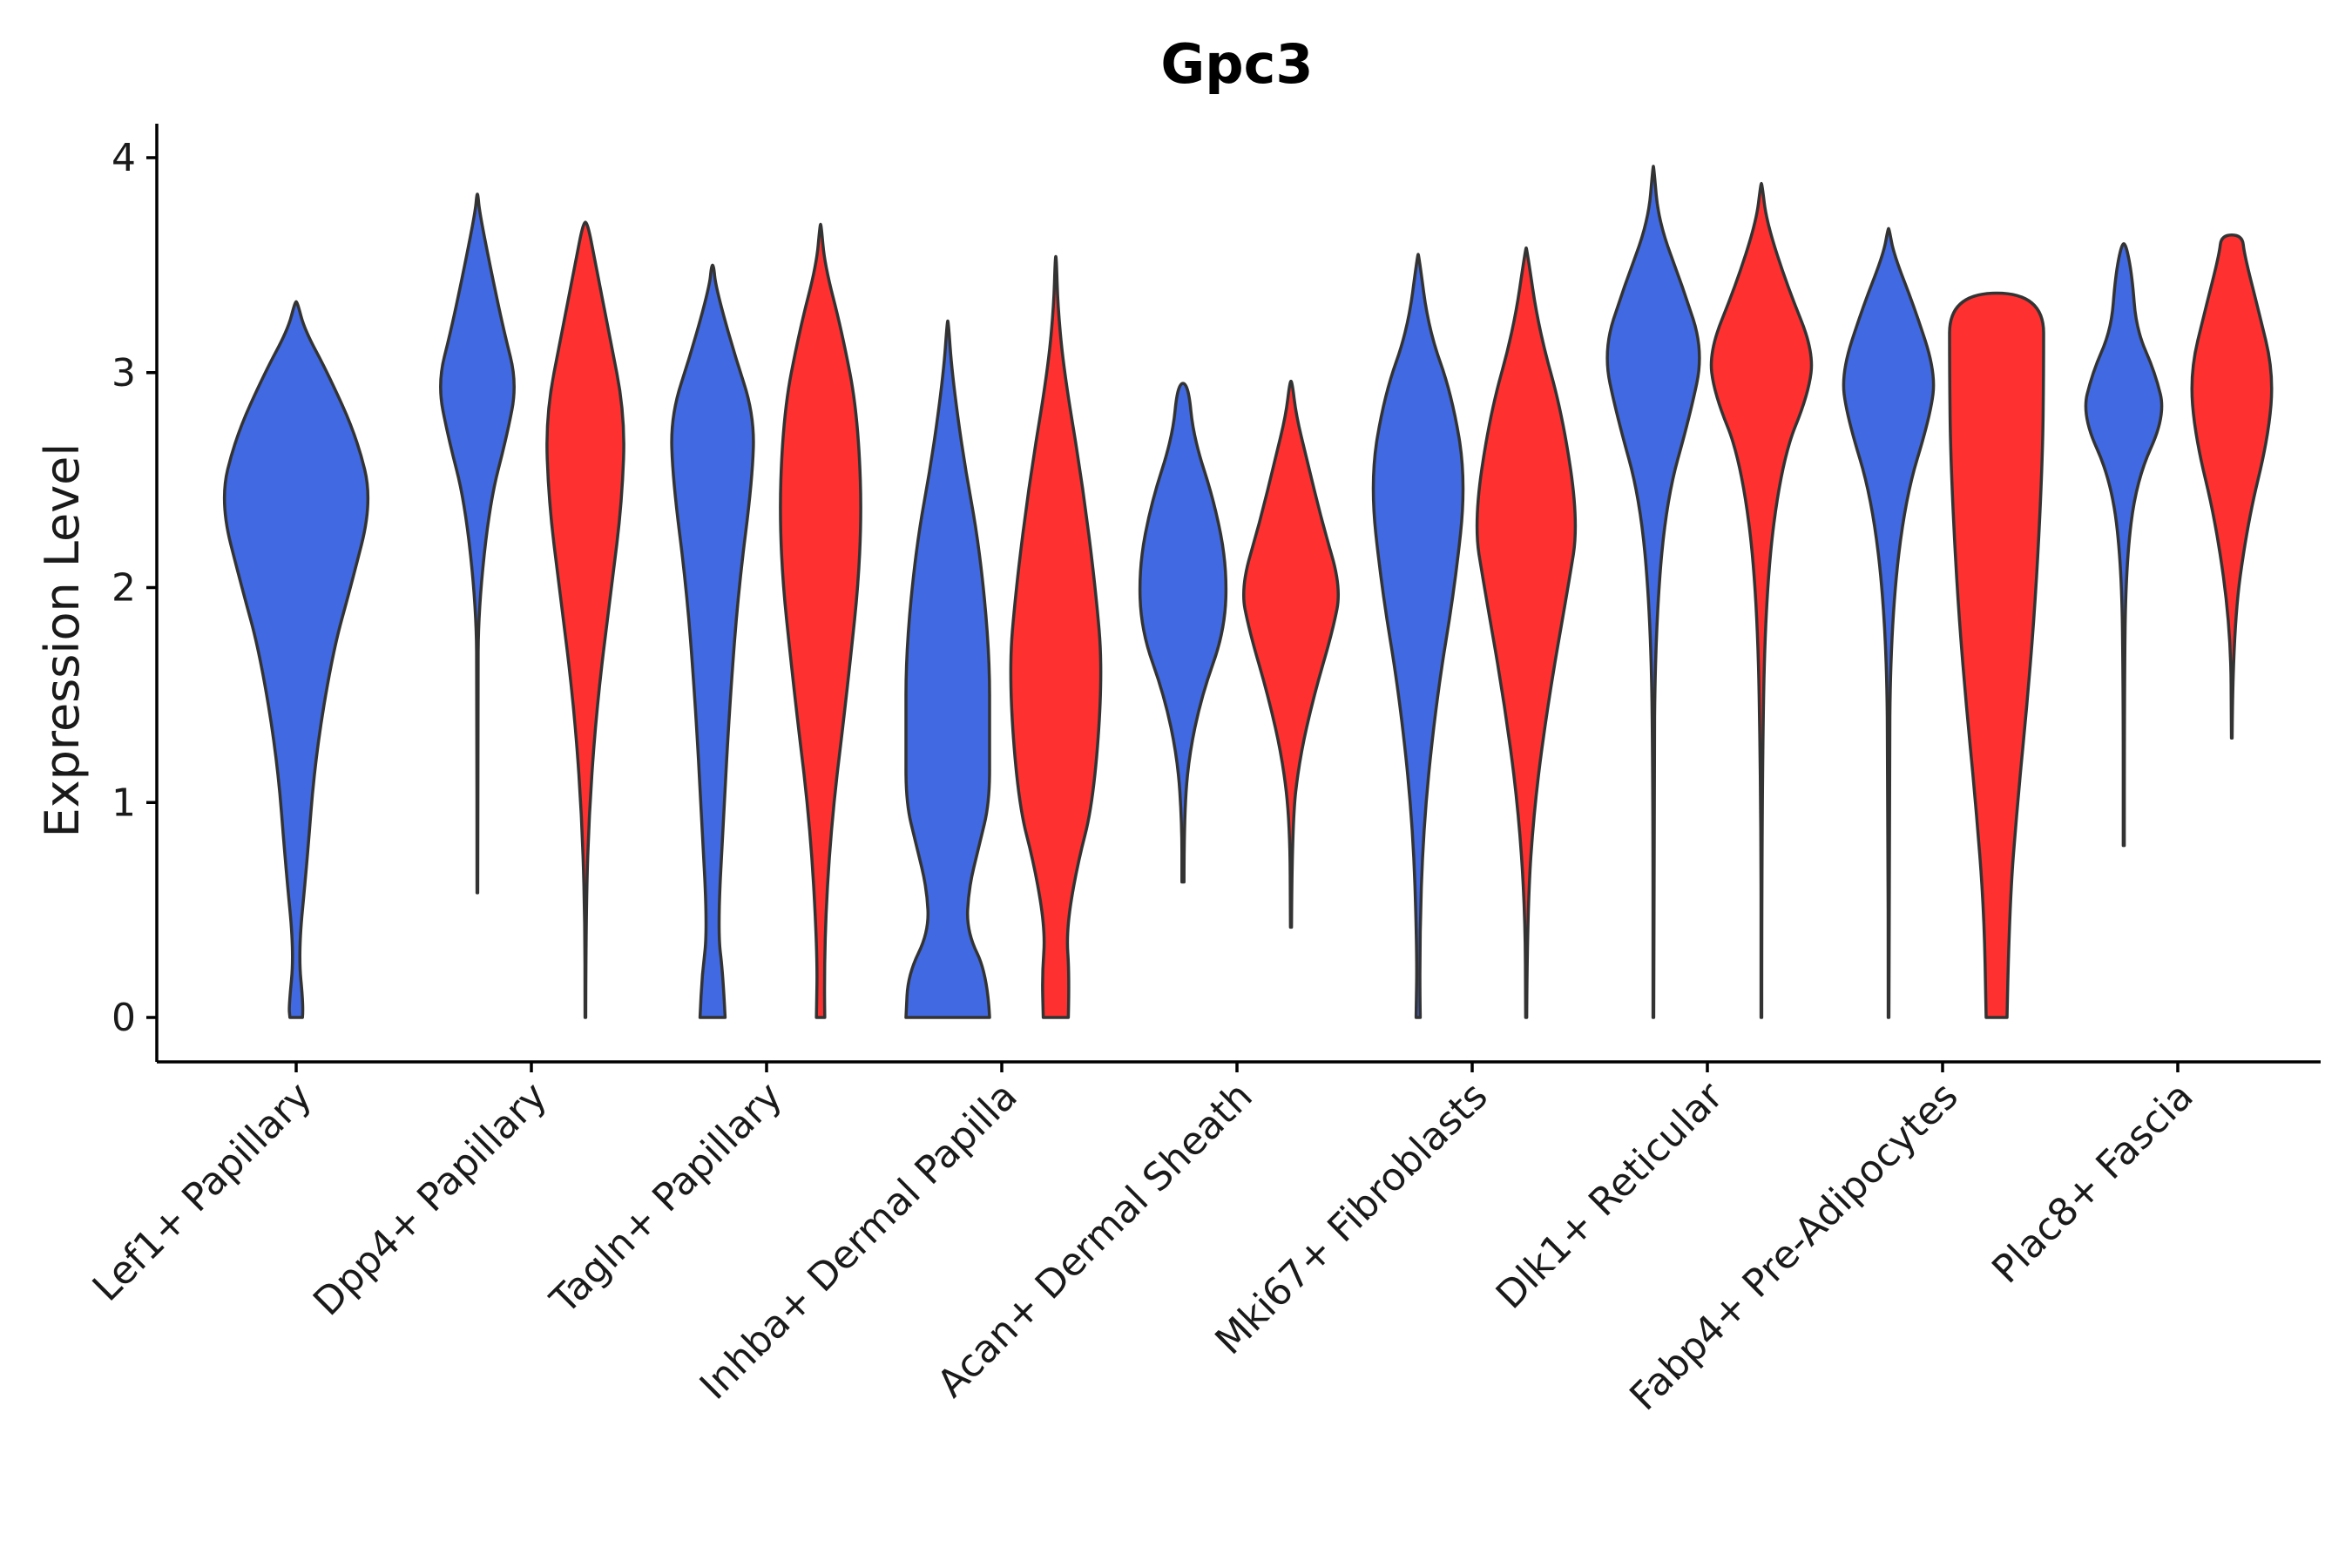  I want to click on x-tick-label-tagln-papillary: Tagln+ Papillary, so click(667, 1198).